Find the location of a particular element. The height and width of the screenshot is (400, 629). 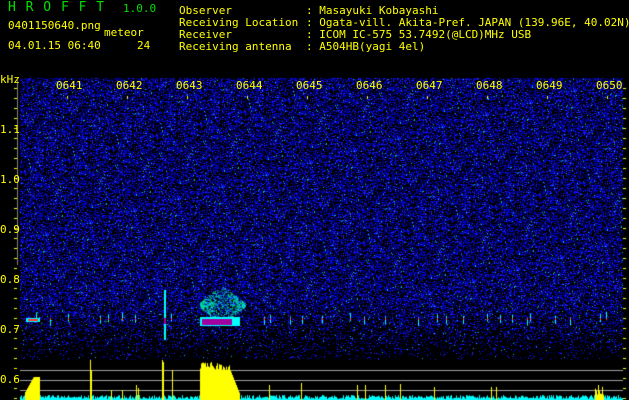

meteor-count: 24 is located at coordinates (144, 45).